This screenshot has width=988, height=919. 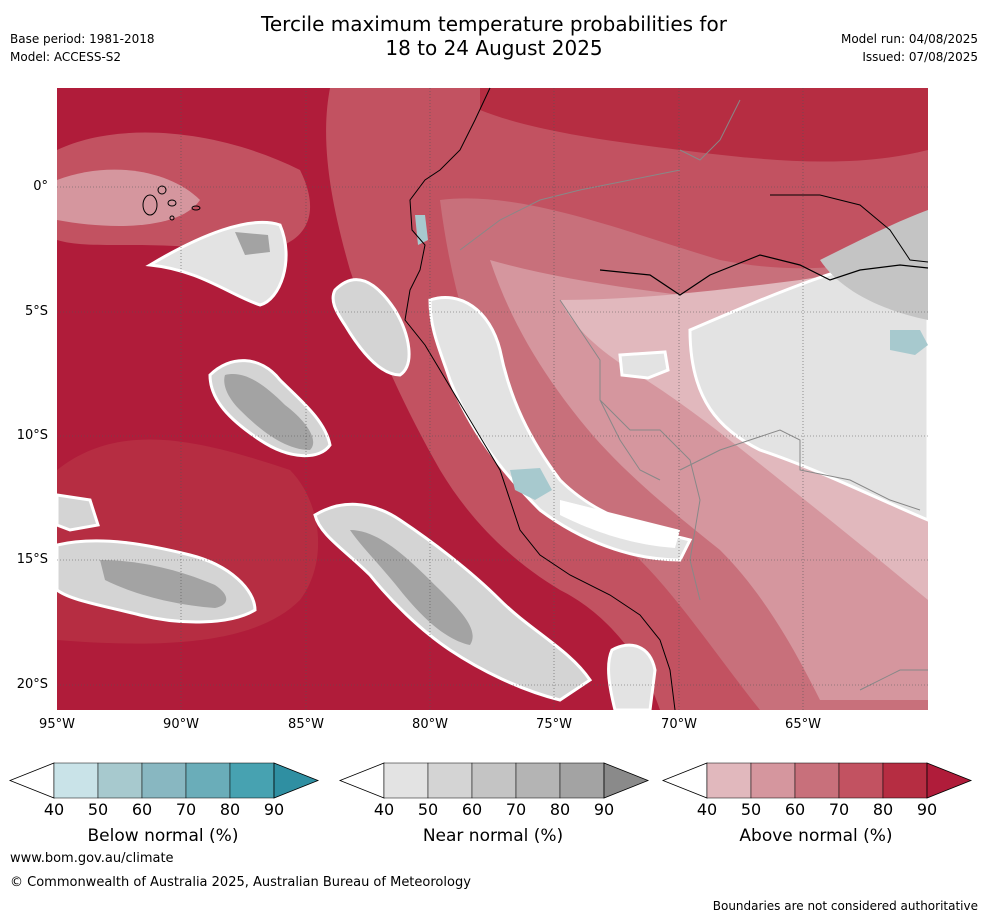 What do you see at coordinates (31, 780) in the screenshot?
I see `colorbar-below-under` at bounding box center [31, 780].